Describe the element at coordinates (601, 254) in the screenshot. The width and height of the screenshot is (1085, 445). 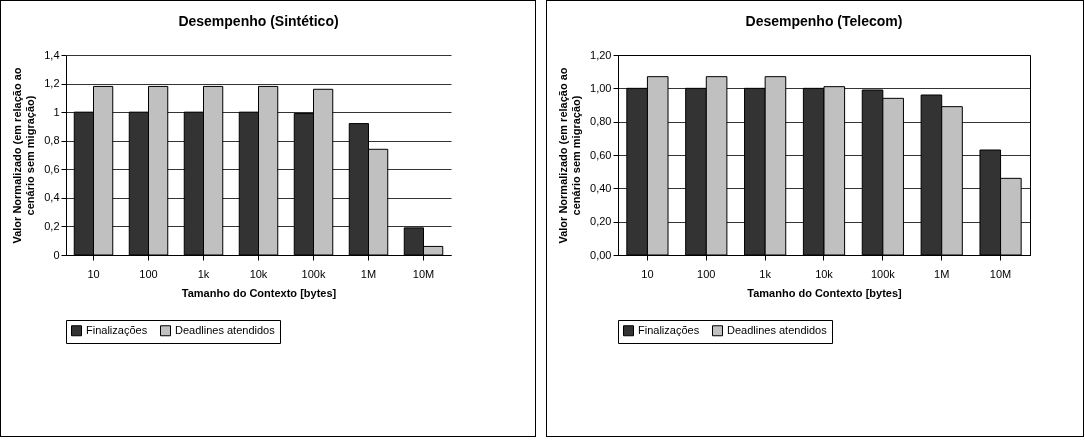
I see `y-tick-label: 0,00` at that location.